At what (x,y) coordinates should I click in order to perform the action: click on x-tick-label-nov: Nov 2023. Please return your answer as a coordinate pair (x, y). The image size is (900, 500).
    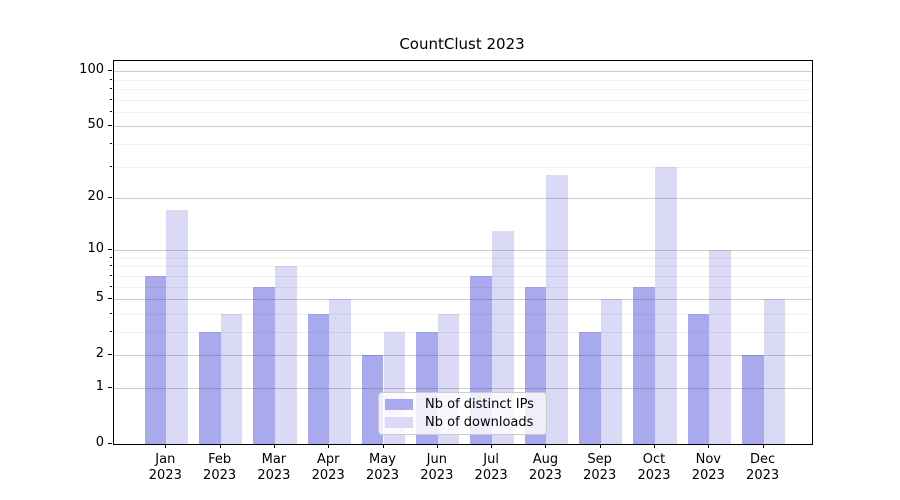
    Looking at the image, I should click on (708, 467).